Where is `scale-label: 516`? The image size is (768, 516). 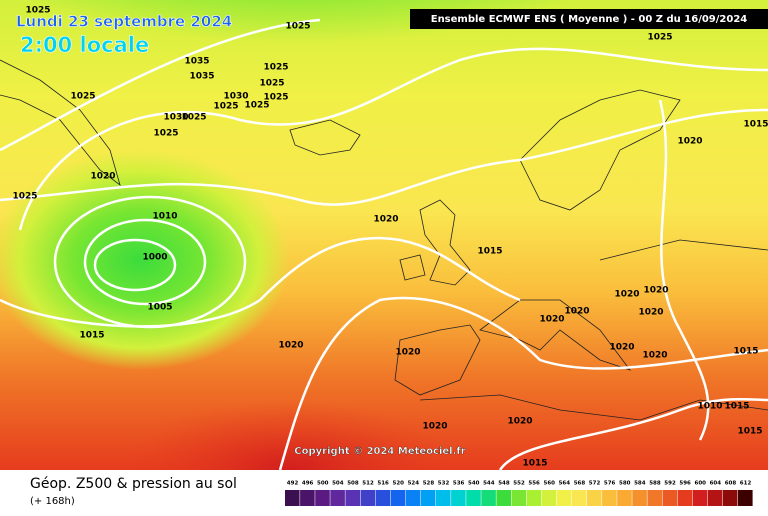 scale-label: 516 is located at coordinates (383, 484).